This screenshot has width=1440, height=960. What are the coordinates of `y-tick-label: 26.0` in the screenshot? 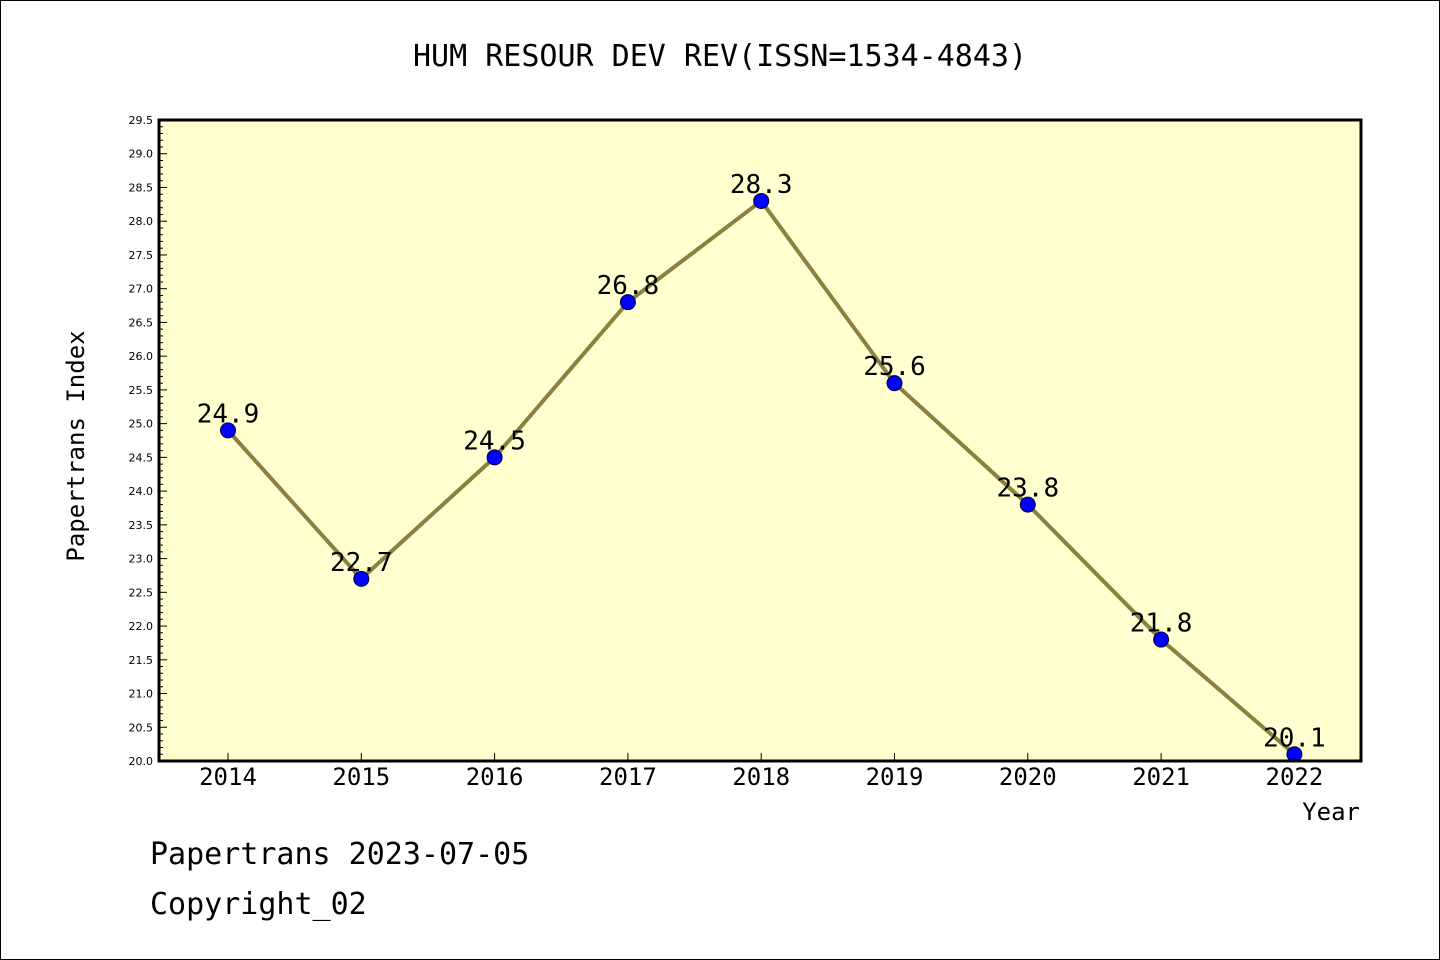 It's located at (141, 356).